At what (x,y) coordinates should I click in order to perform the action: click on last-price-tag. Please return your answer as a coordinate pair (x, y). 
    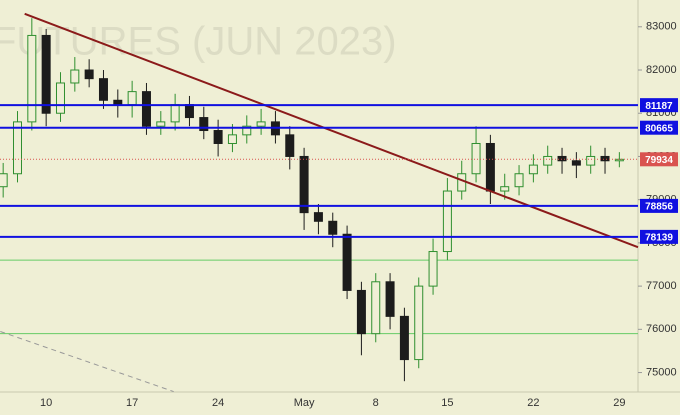
    Looking at the image, I should click on (659, 159).